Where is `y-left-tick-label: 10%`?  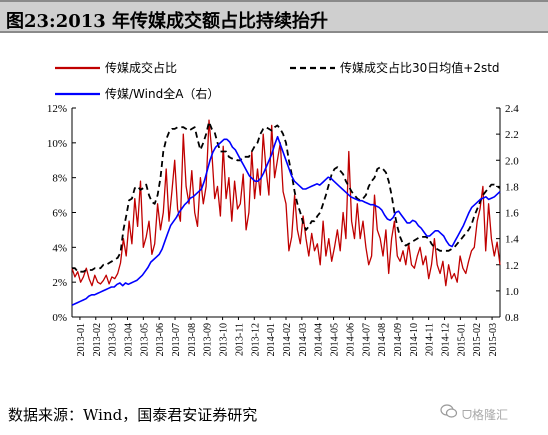 y-left-tick-label: 10% is located at coordinates (57, 144).